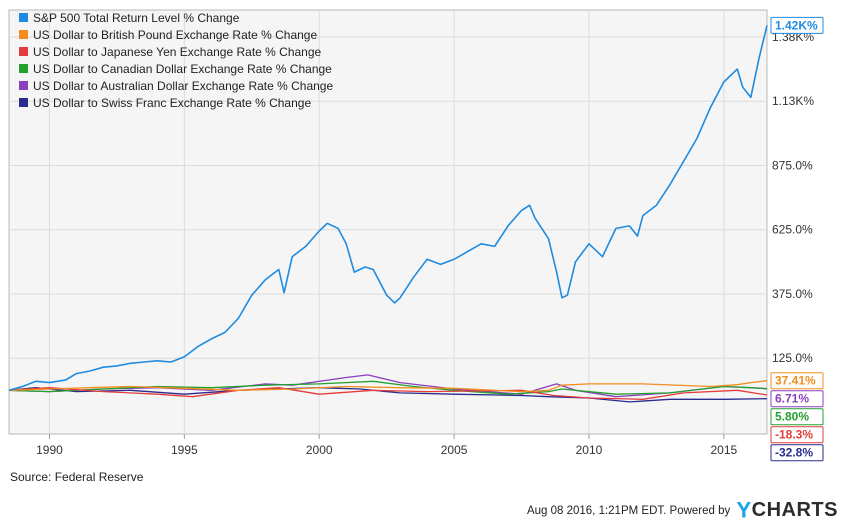  Describe the element at coordinates (723, 450) in the screenshot. I see `x-tick-label: 2015` at that location.